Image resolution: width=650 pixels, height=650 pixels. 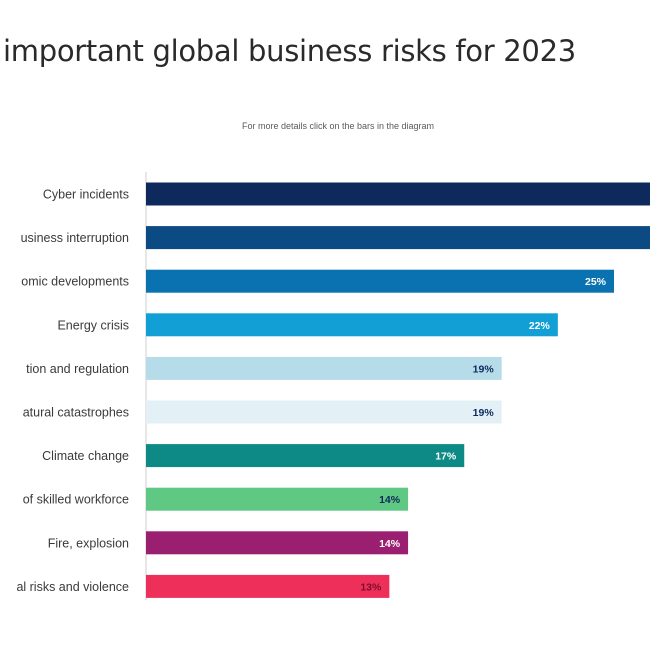 What do you see at coordinates (75, 282) in the screenshot?
I see `category-label-2: omic developments` at bounding box center [75, 282].